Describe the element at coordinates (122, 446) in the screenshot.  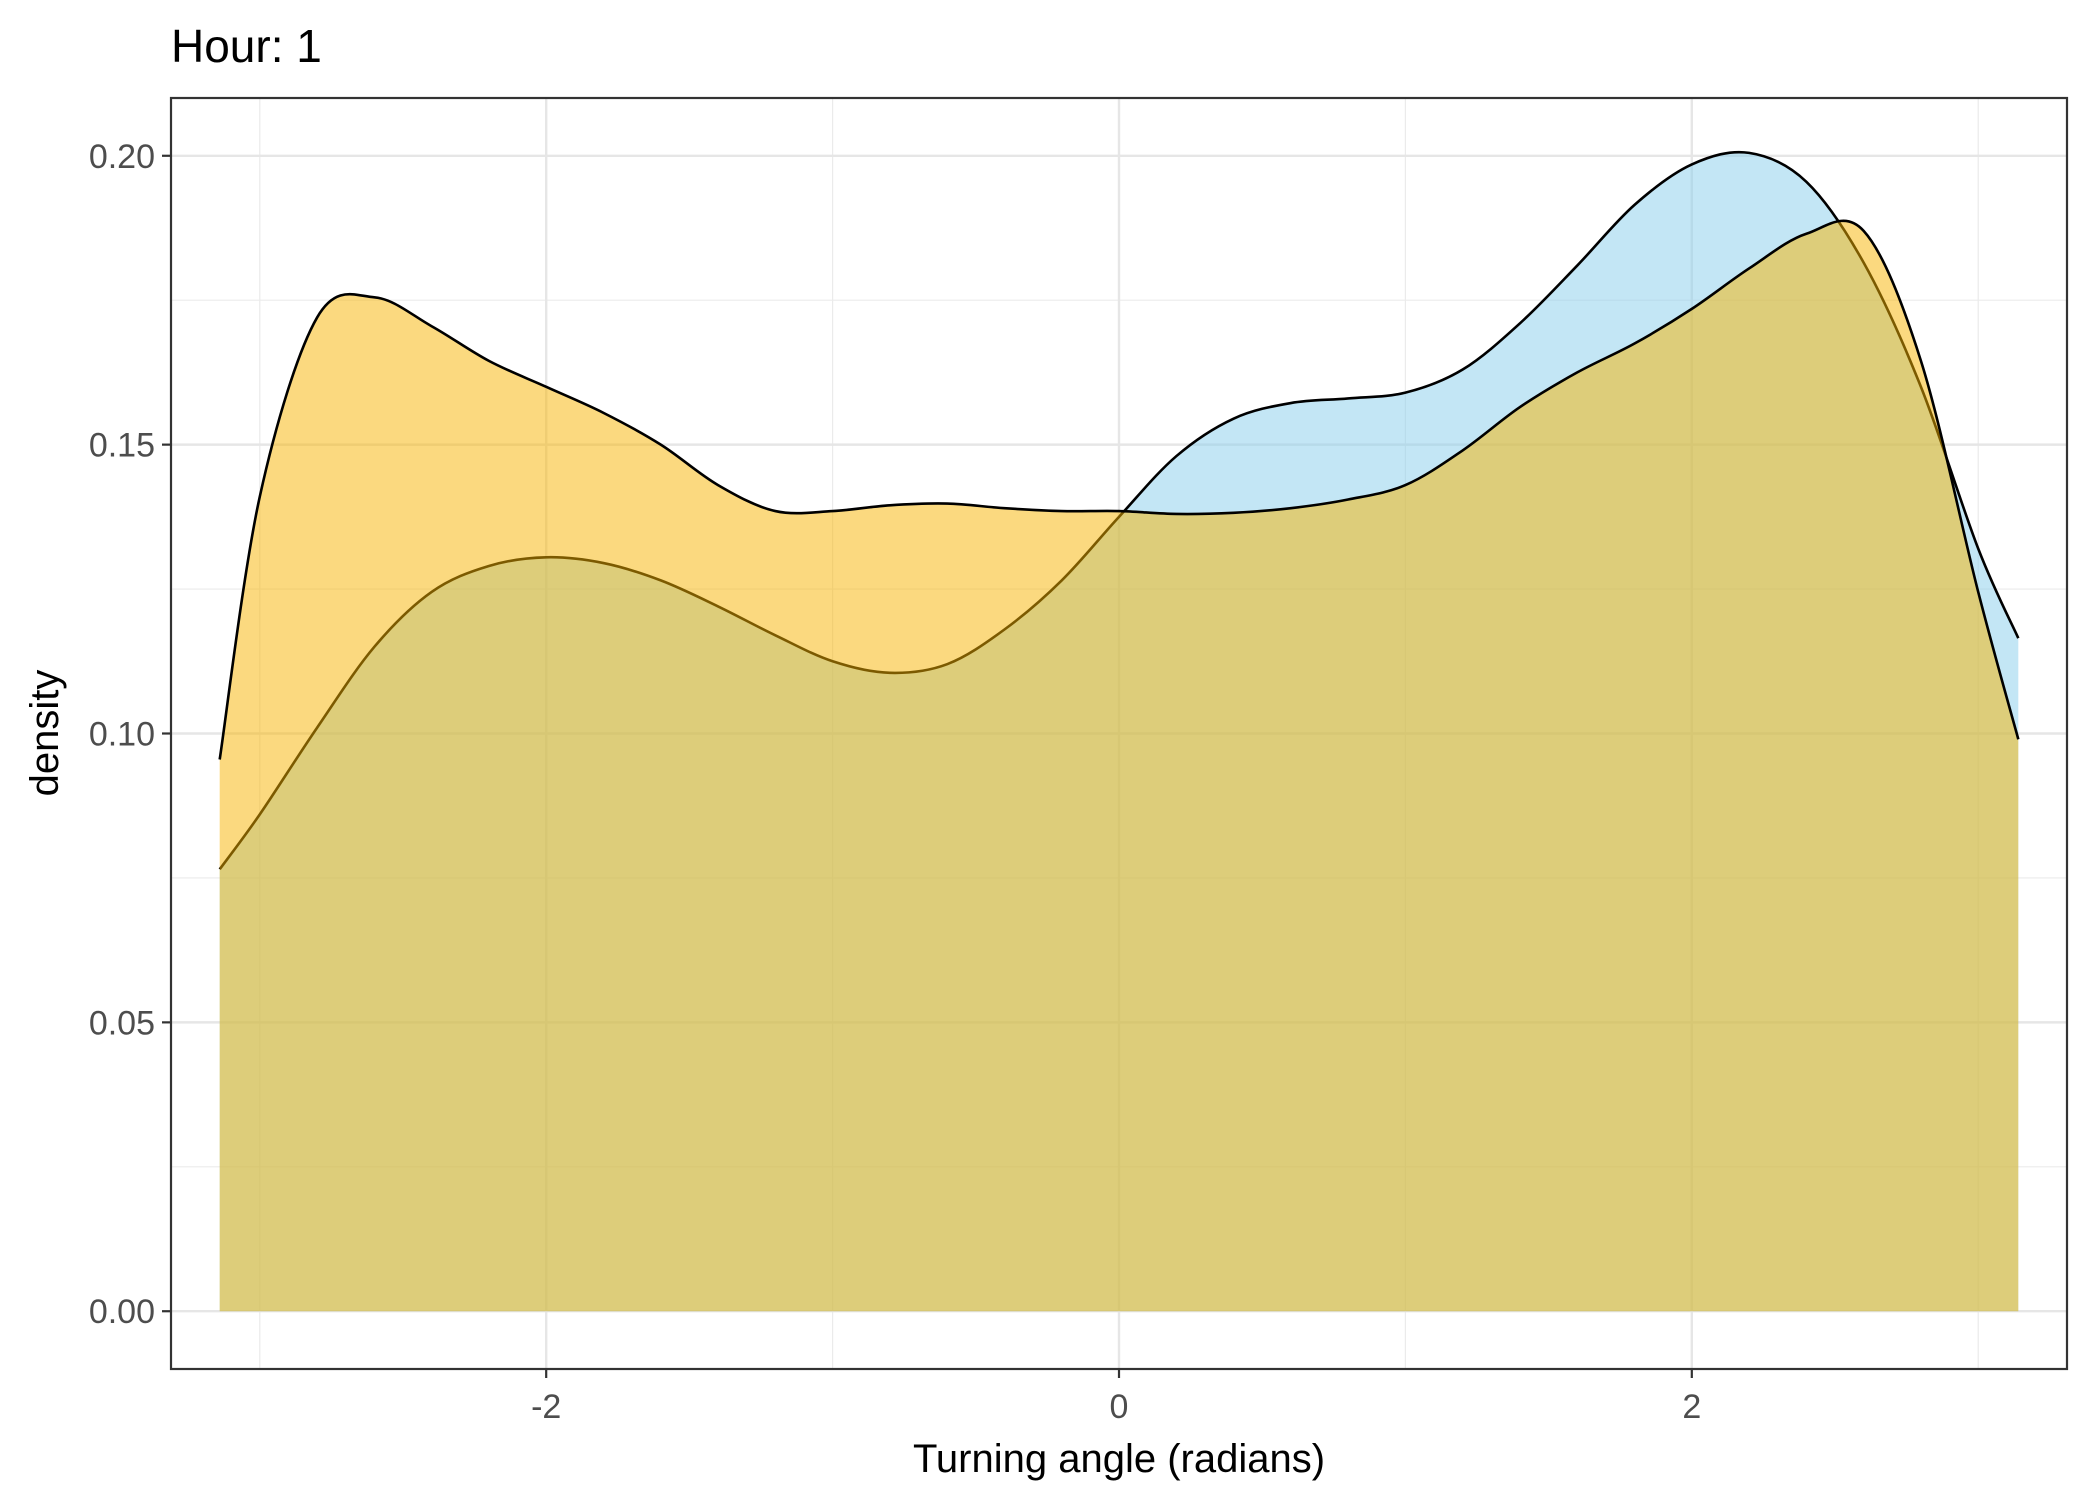
I see `y-tick-label: 0.15` at that location.